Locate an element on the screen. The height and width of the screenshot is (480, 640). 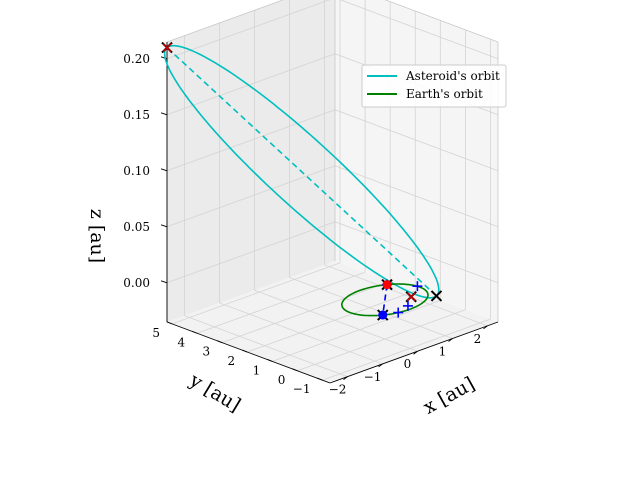
x-tick-label: −2 is located at coordinates (338, 390).